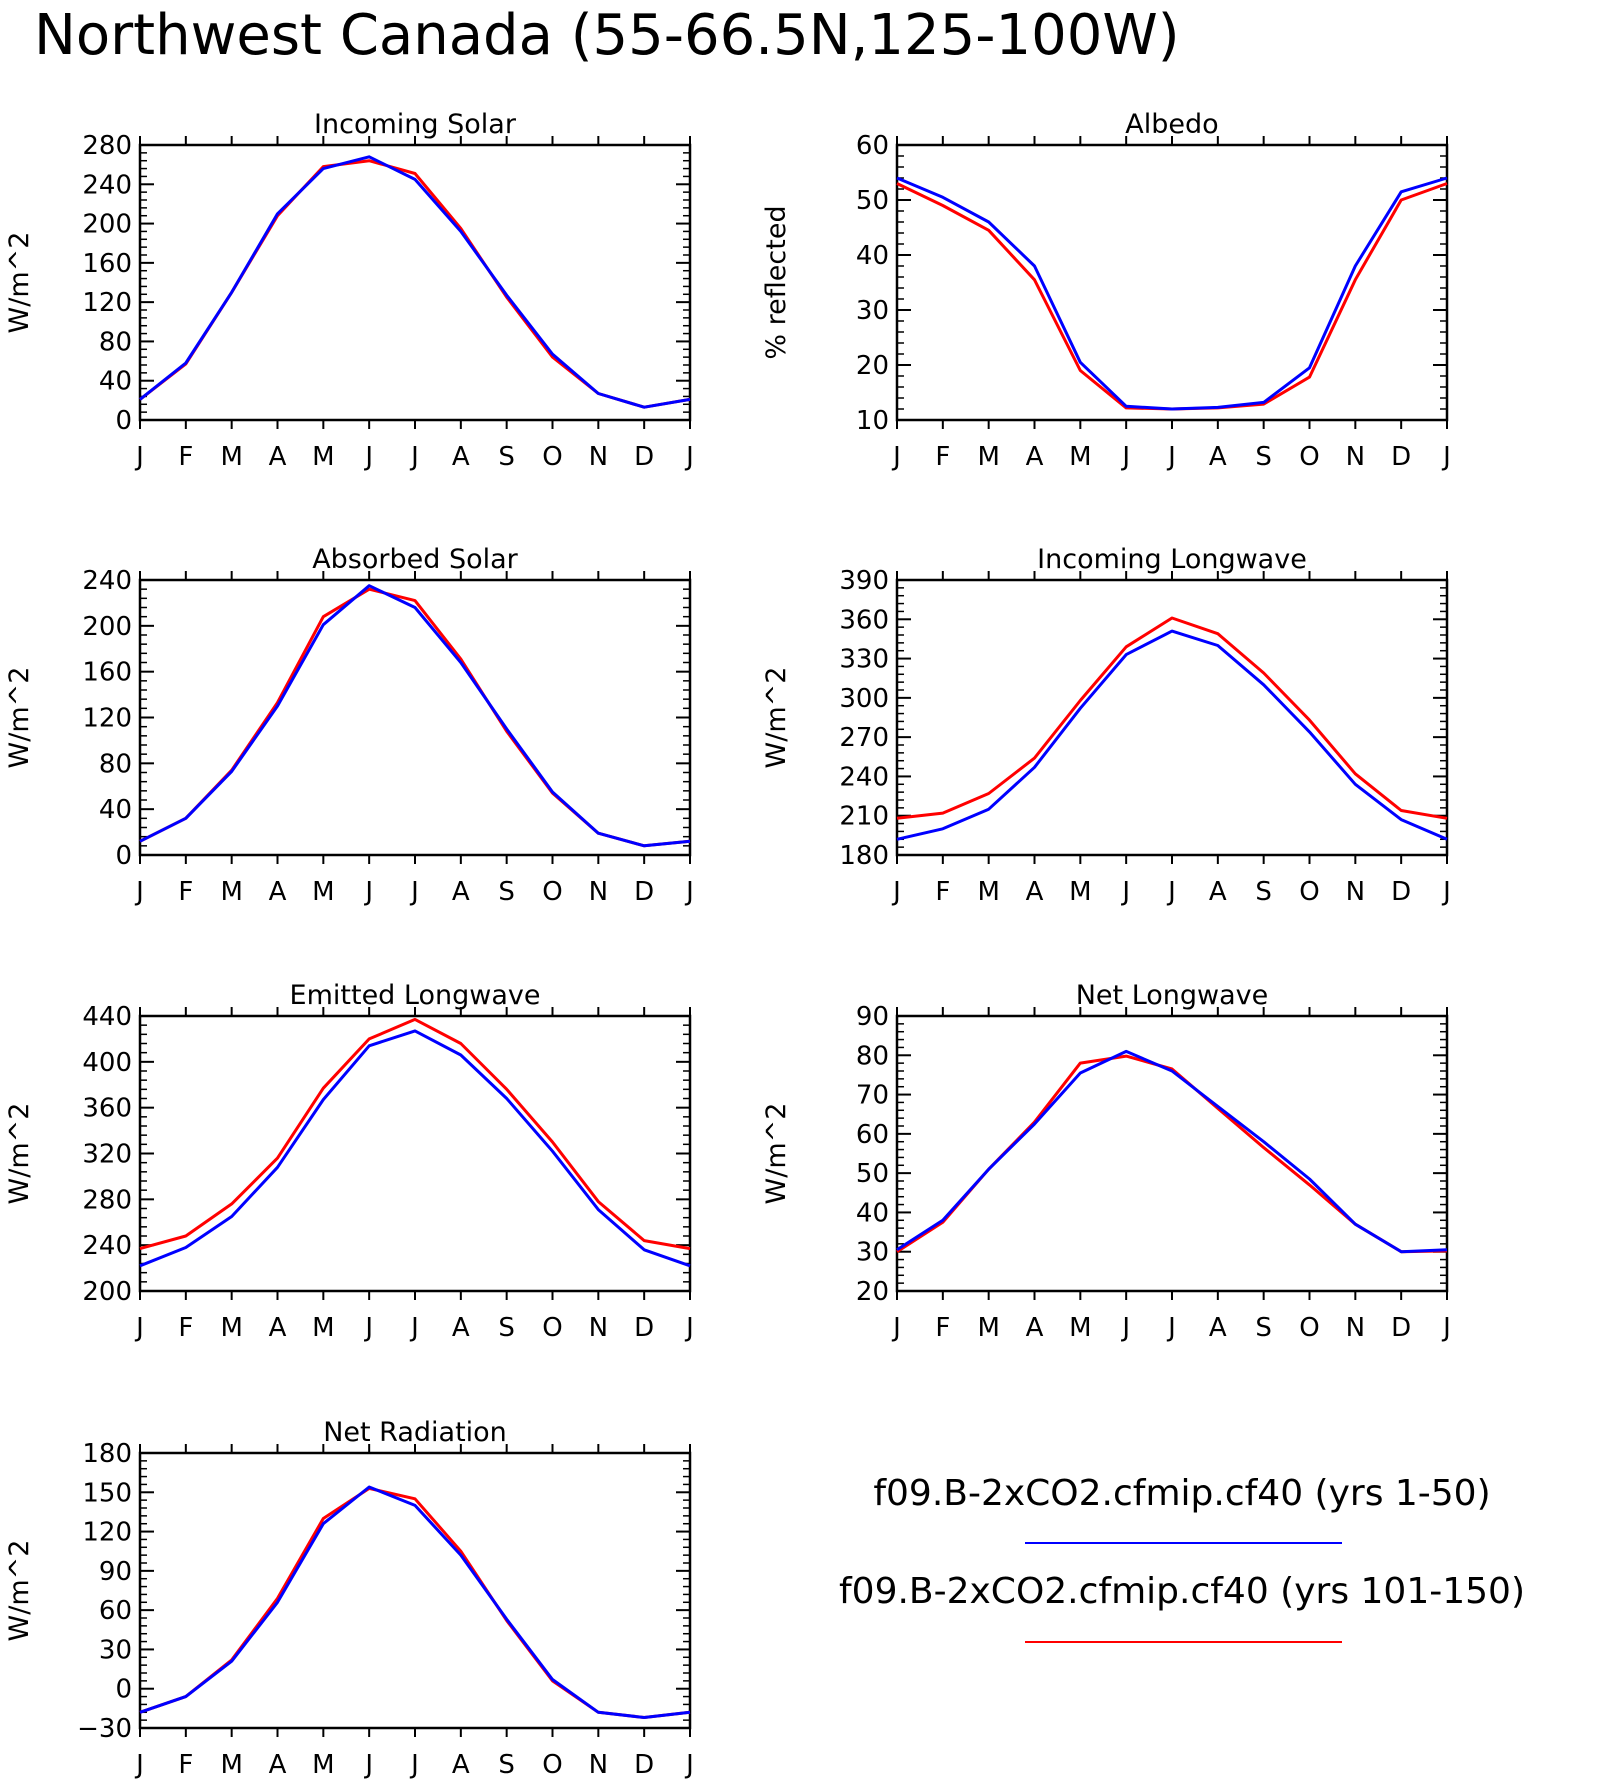 This screenshot has width=1600, height=1783. I want to click on absorbed-solar-frame, so click(415, 717).